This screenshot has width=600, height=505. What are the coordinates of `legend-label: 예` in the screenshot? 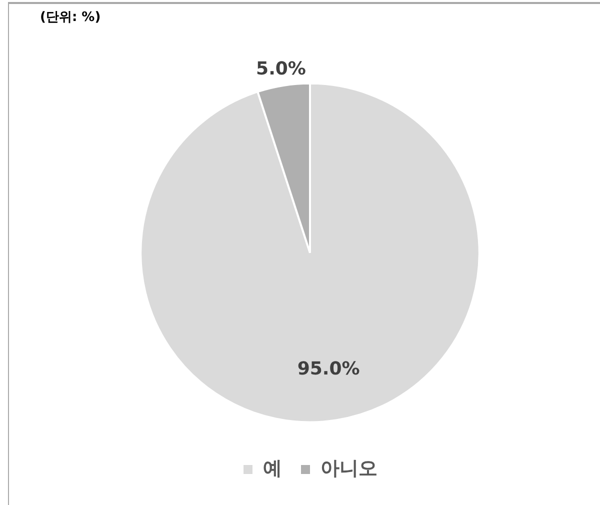 It's located at (272, 468).